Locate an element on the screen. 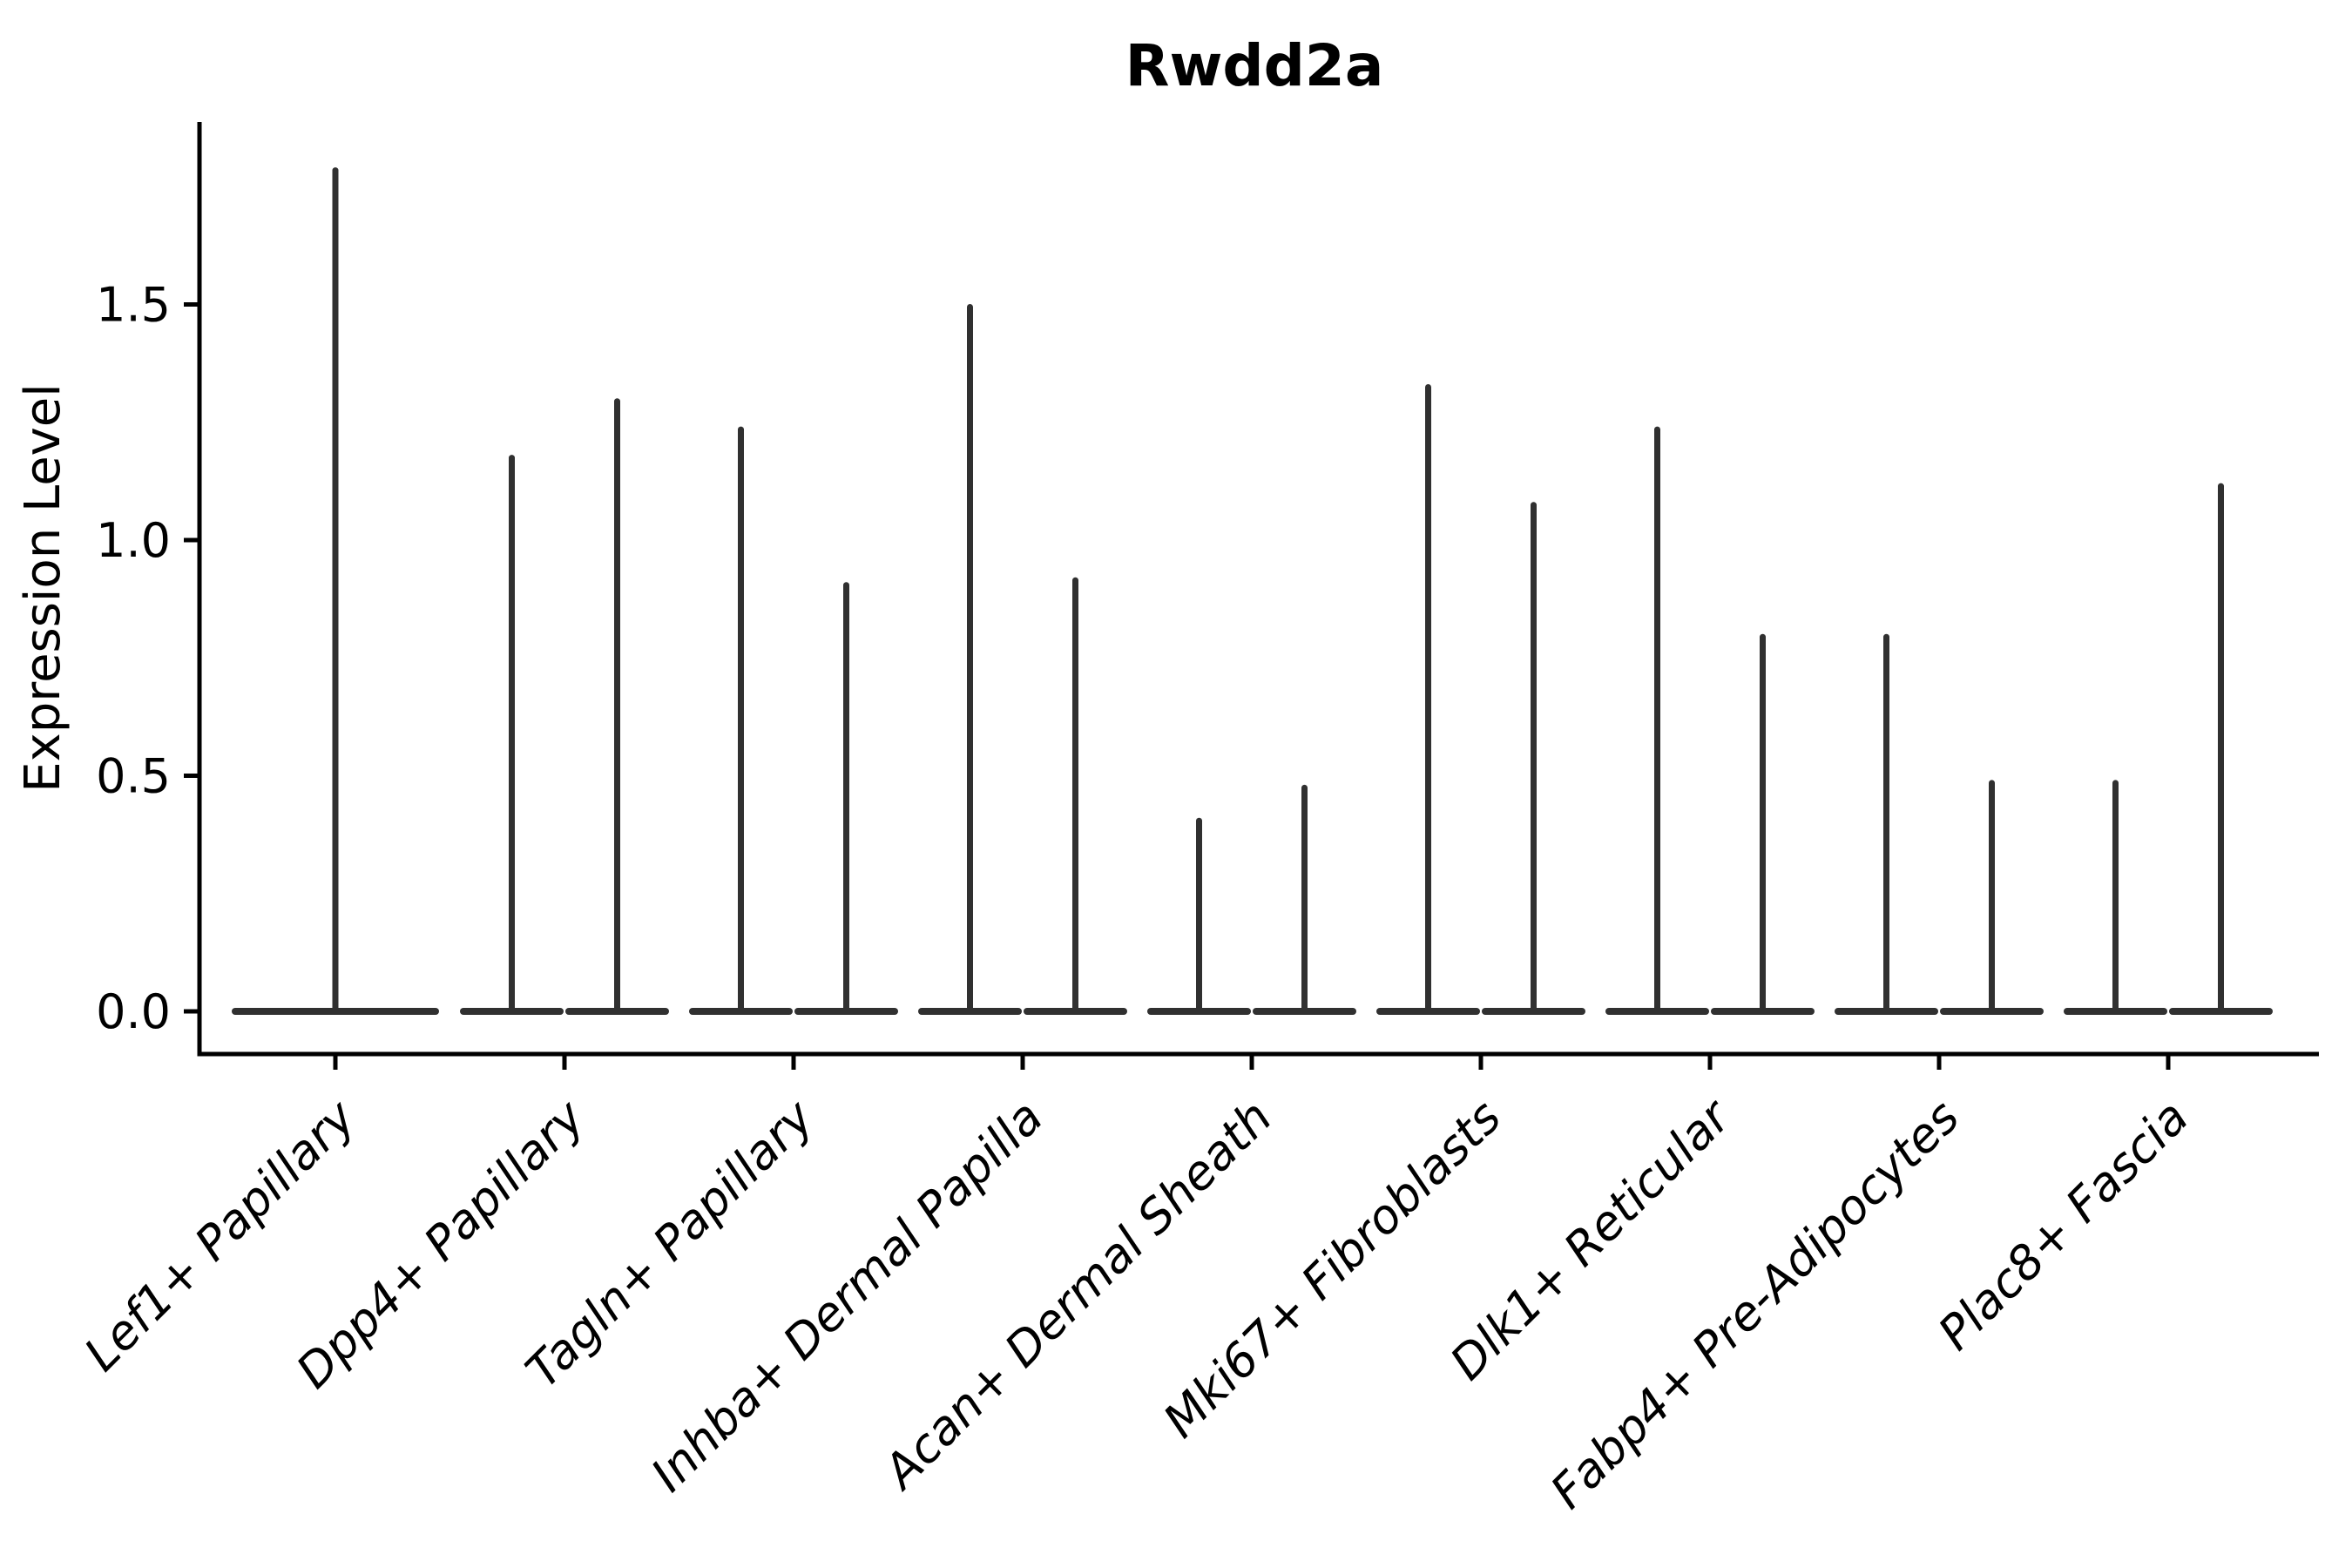  x-tick-label: Fabp4+ Pre-Adipocytes is located at coordinates (1755, 1304).